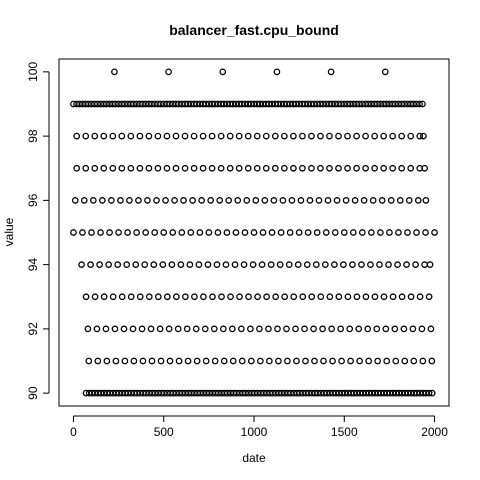  I want to click on x-tick-label: 1500, so click(344, 432).